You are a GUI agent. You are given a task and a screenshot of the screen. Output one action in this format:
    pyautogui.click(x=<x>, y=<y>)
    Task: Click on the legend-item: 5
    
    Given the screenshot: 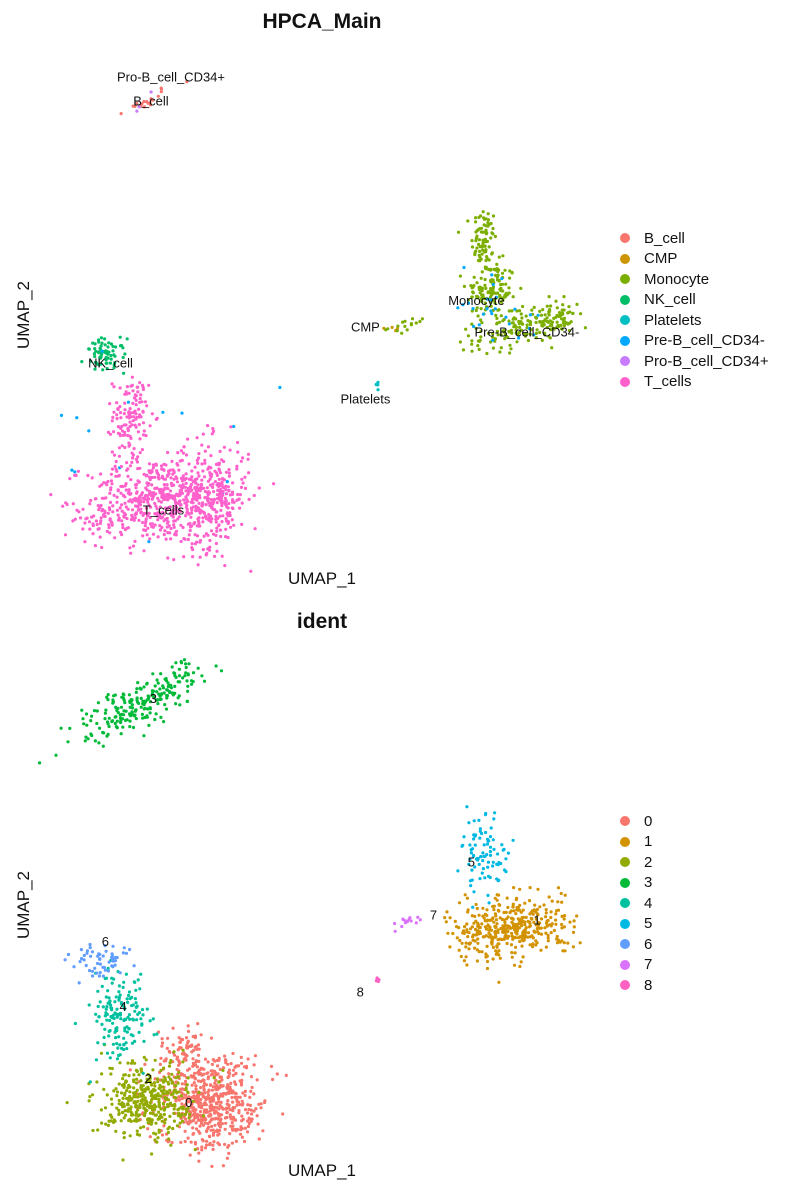 What is the action you would take?
    pyautogui.click(x=636, y=924)
    